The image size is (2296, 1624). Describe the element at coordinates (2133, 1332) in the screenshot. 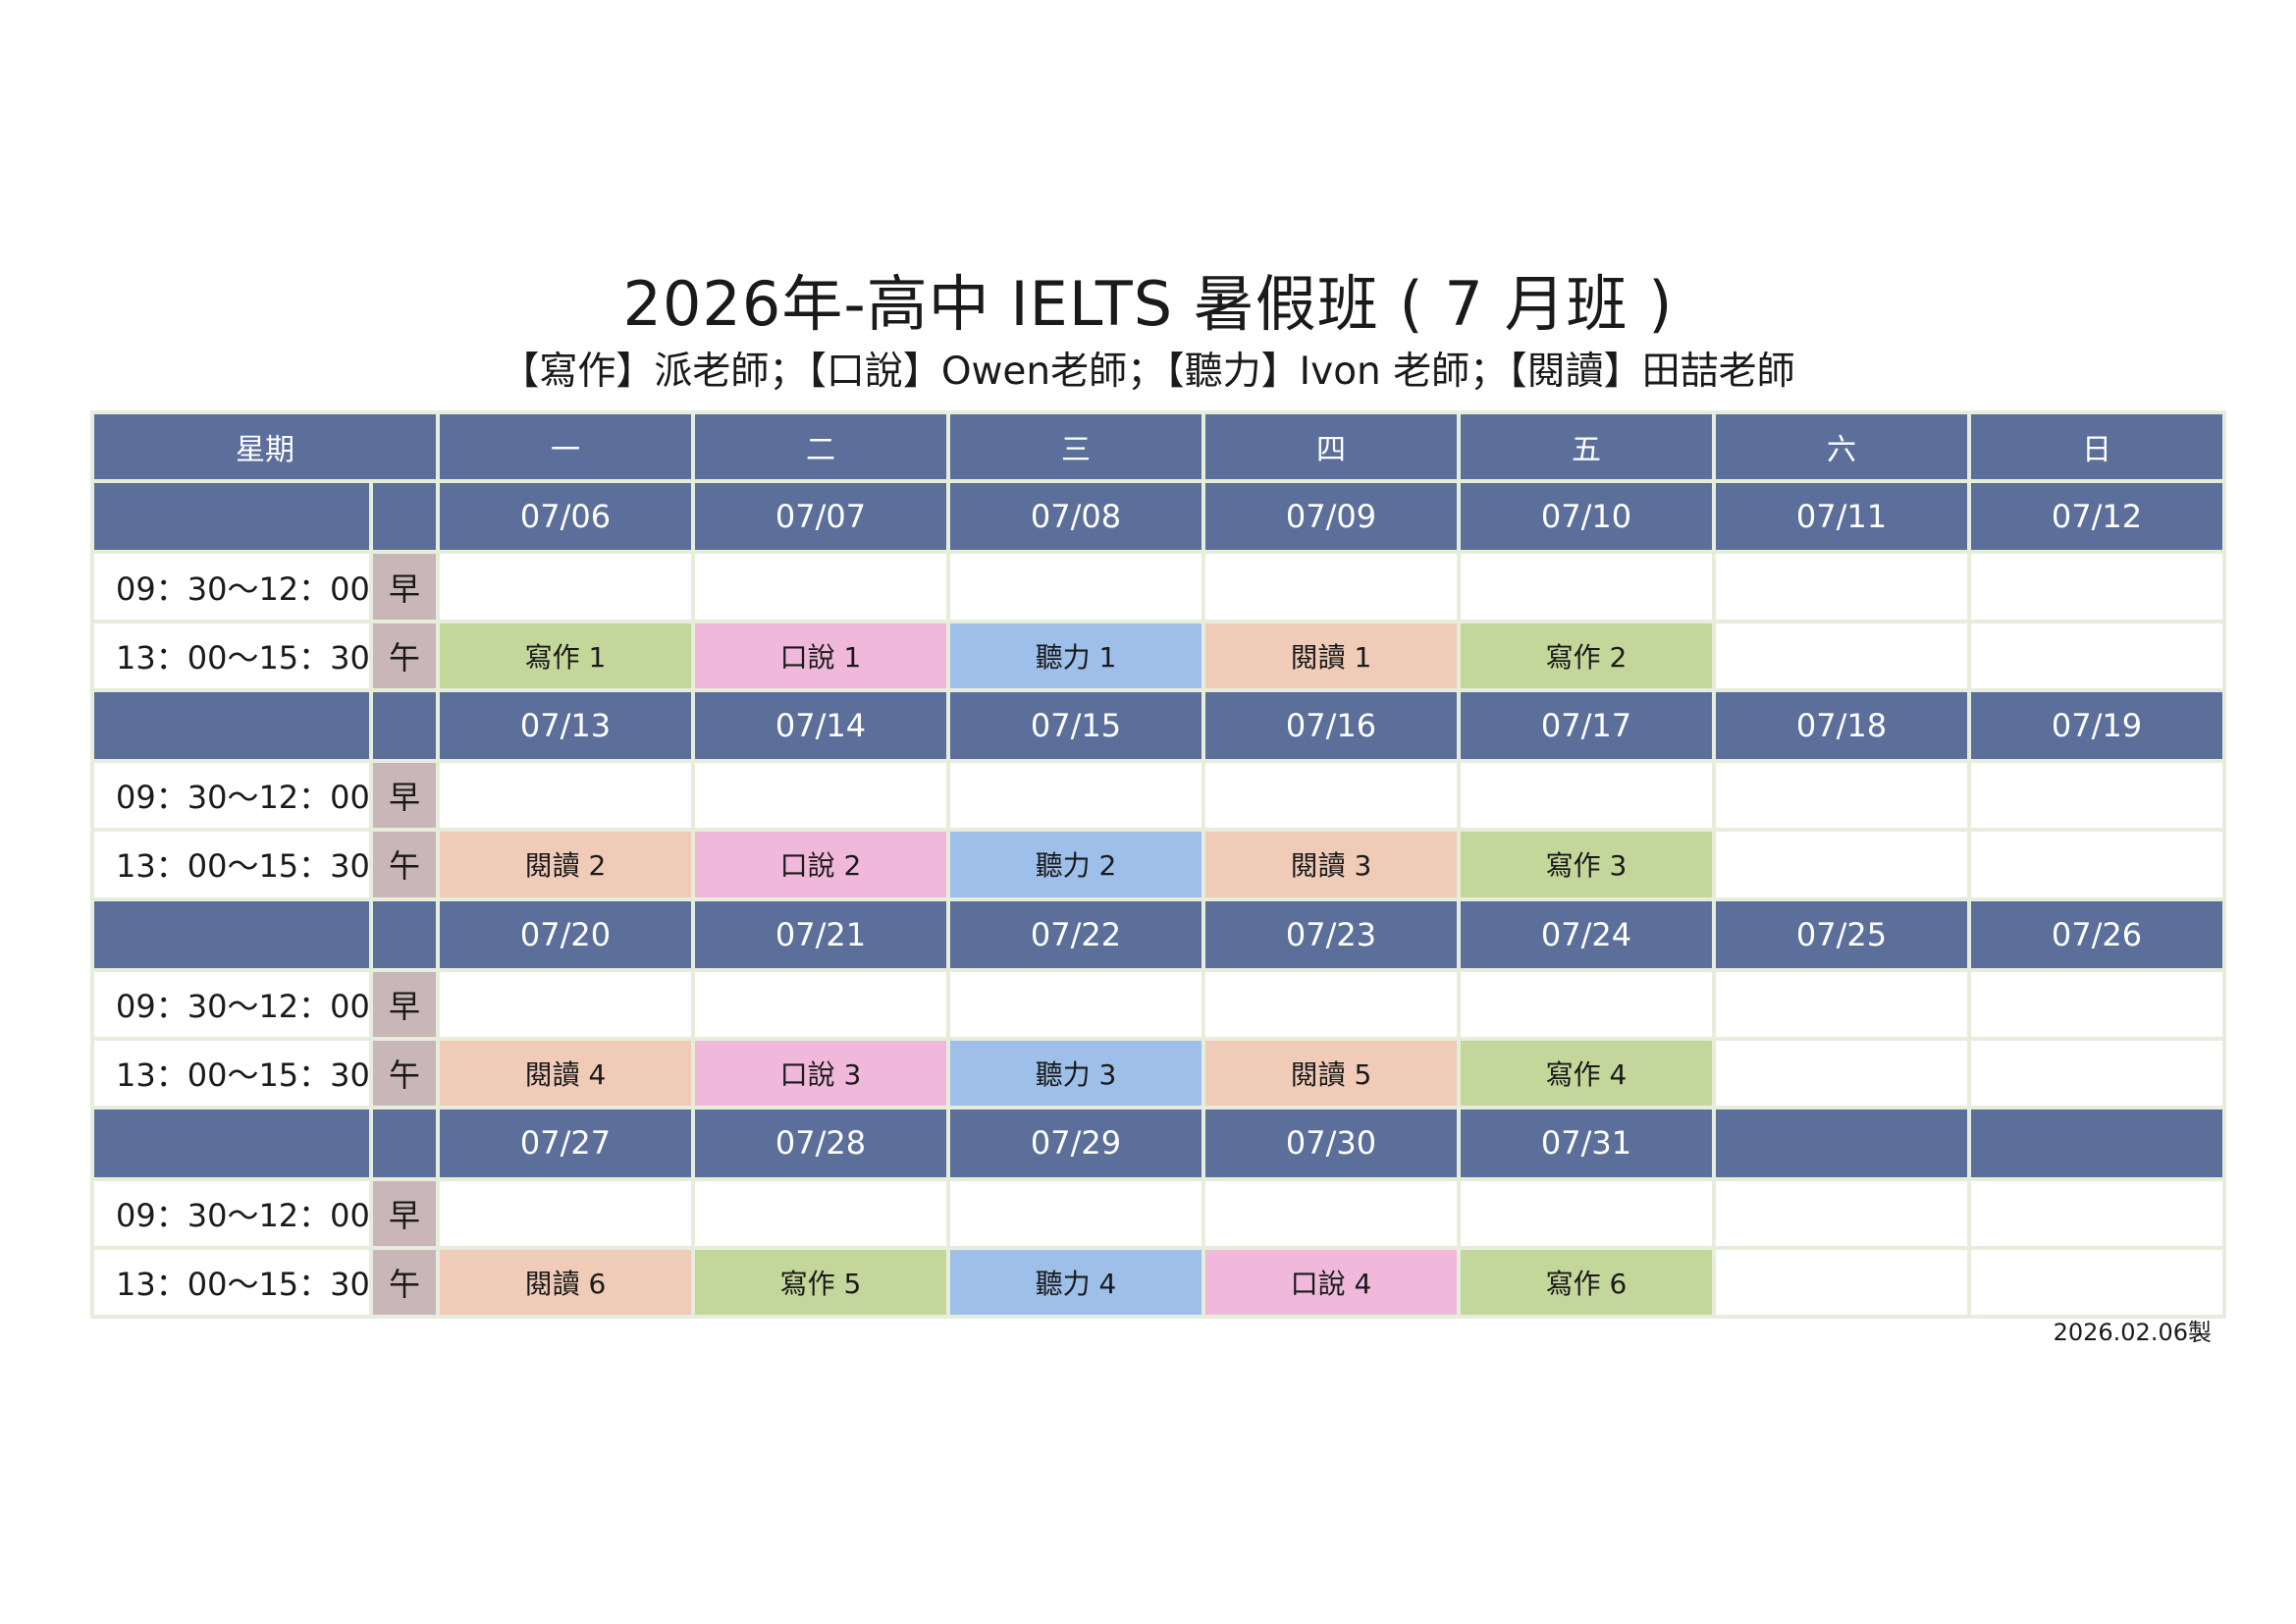

I see `made-date: 2026.02.06製` at that location.